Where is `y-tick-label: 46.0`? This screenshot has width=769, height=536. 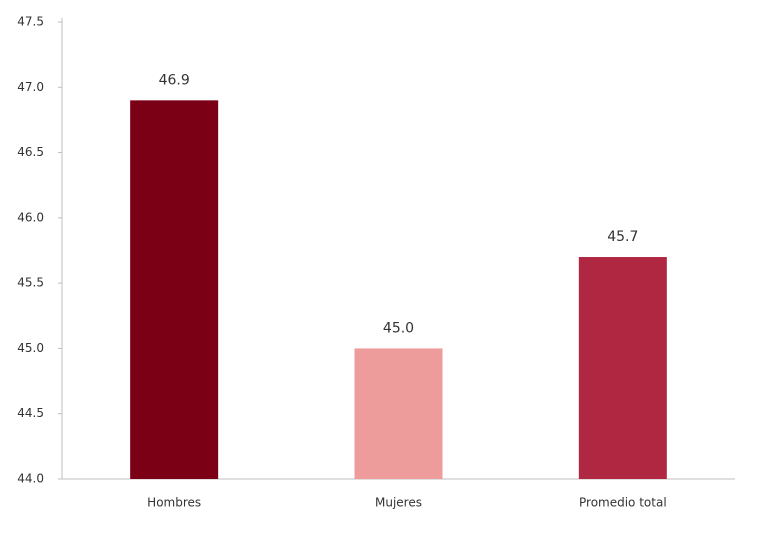
y-tick-label: 46.0 is located at coordinates (30, 217).